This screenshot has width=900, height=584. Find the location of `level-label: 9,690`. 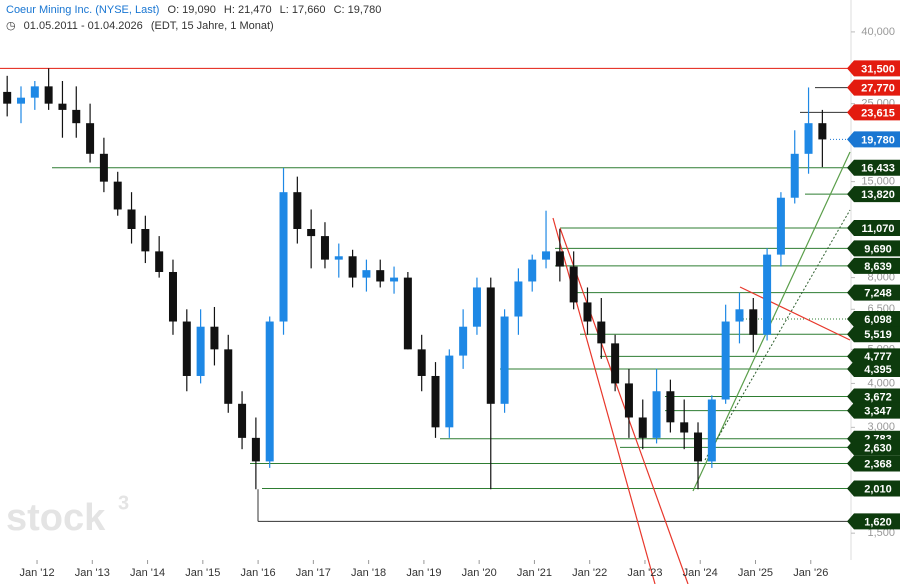

level-label: 9,690 is located at coordinates (878, 249).